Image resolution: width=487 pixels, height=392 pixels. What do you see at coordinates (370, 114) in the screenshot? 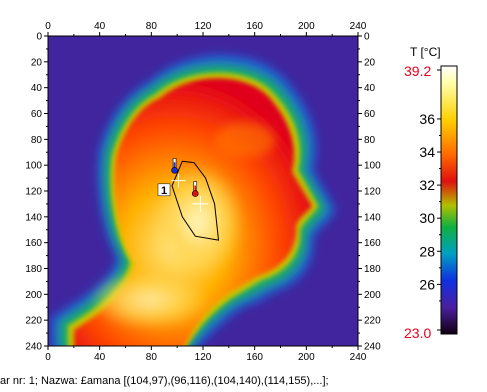
I see `y-tick-label-right: 60` at bounding box center [370, 114].